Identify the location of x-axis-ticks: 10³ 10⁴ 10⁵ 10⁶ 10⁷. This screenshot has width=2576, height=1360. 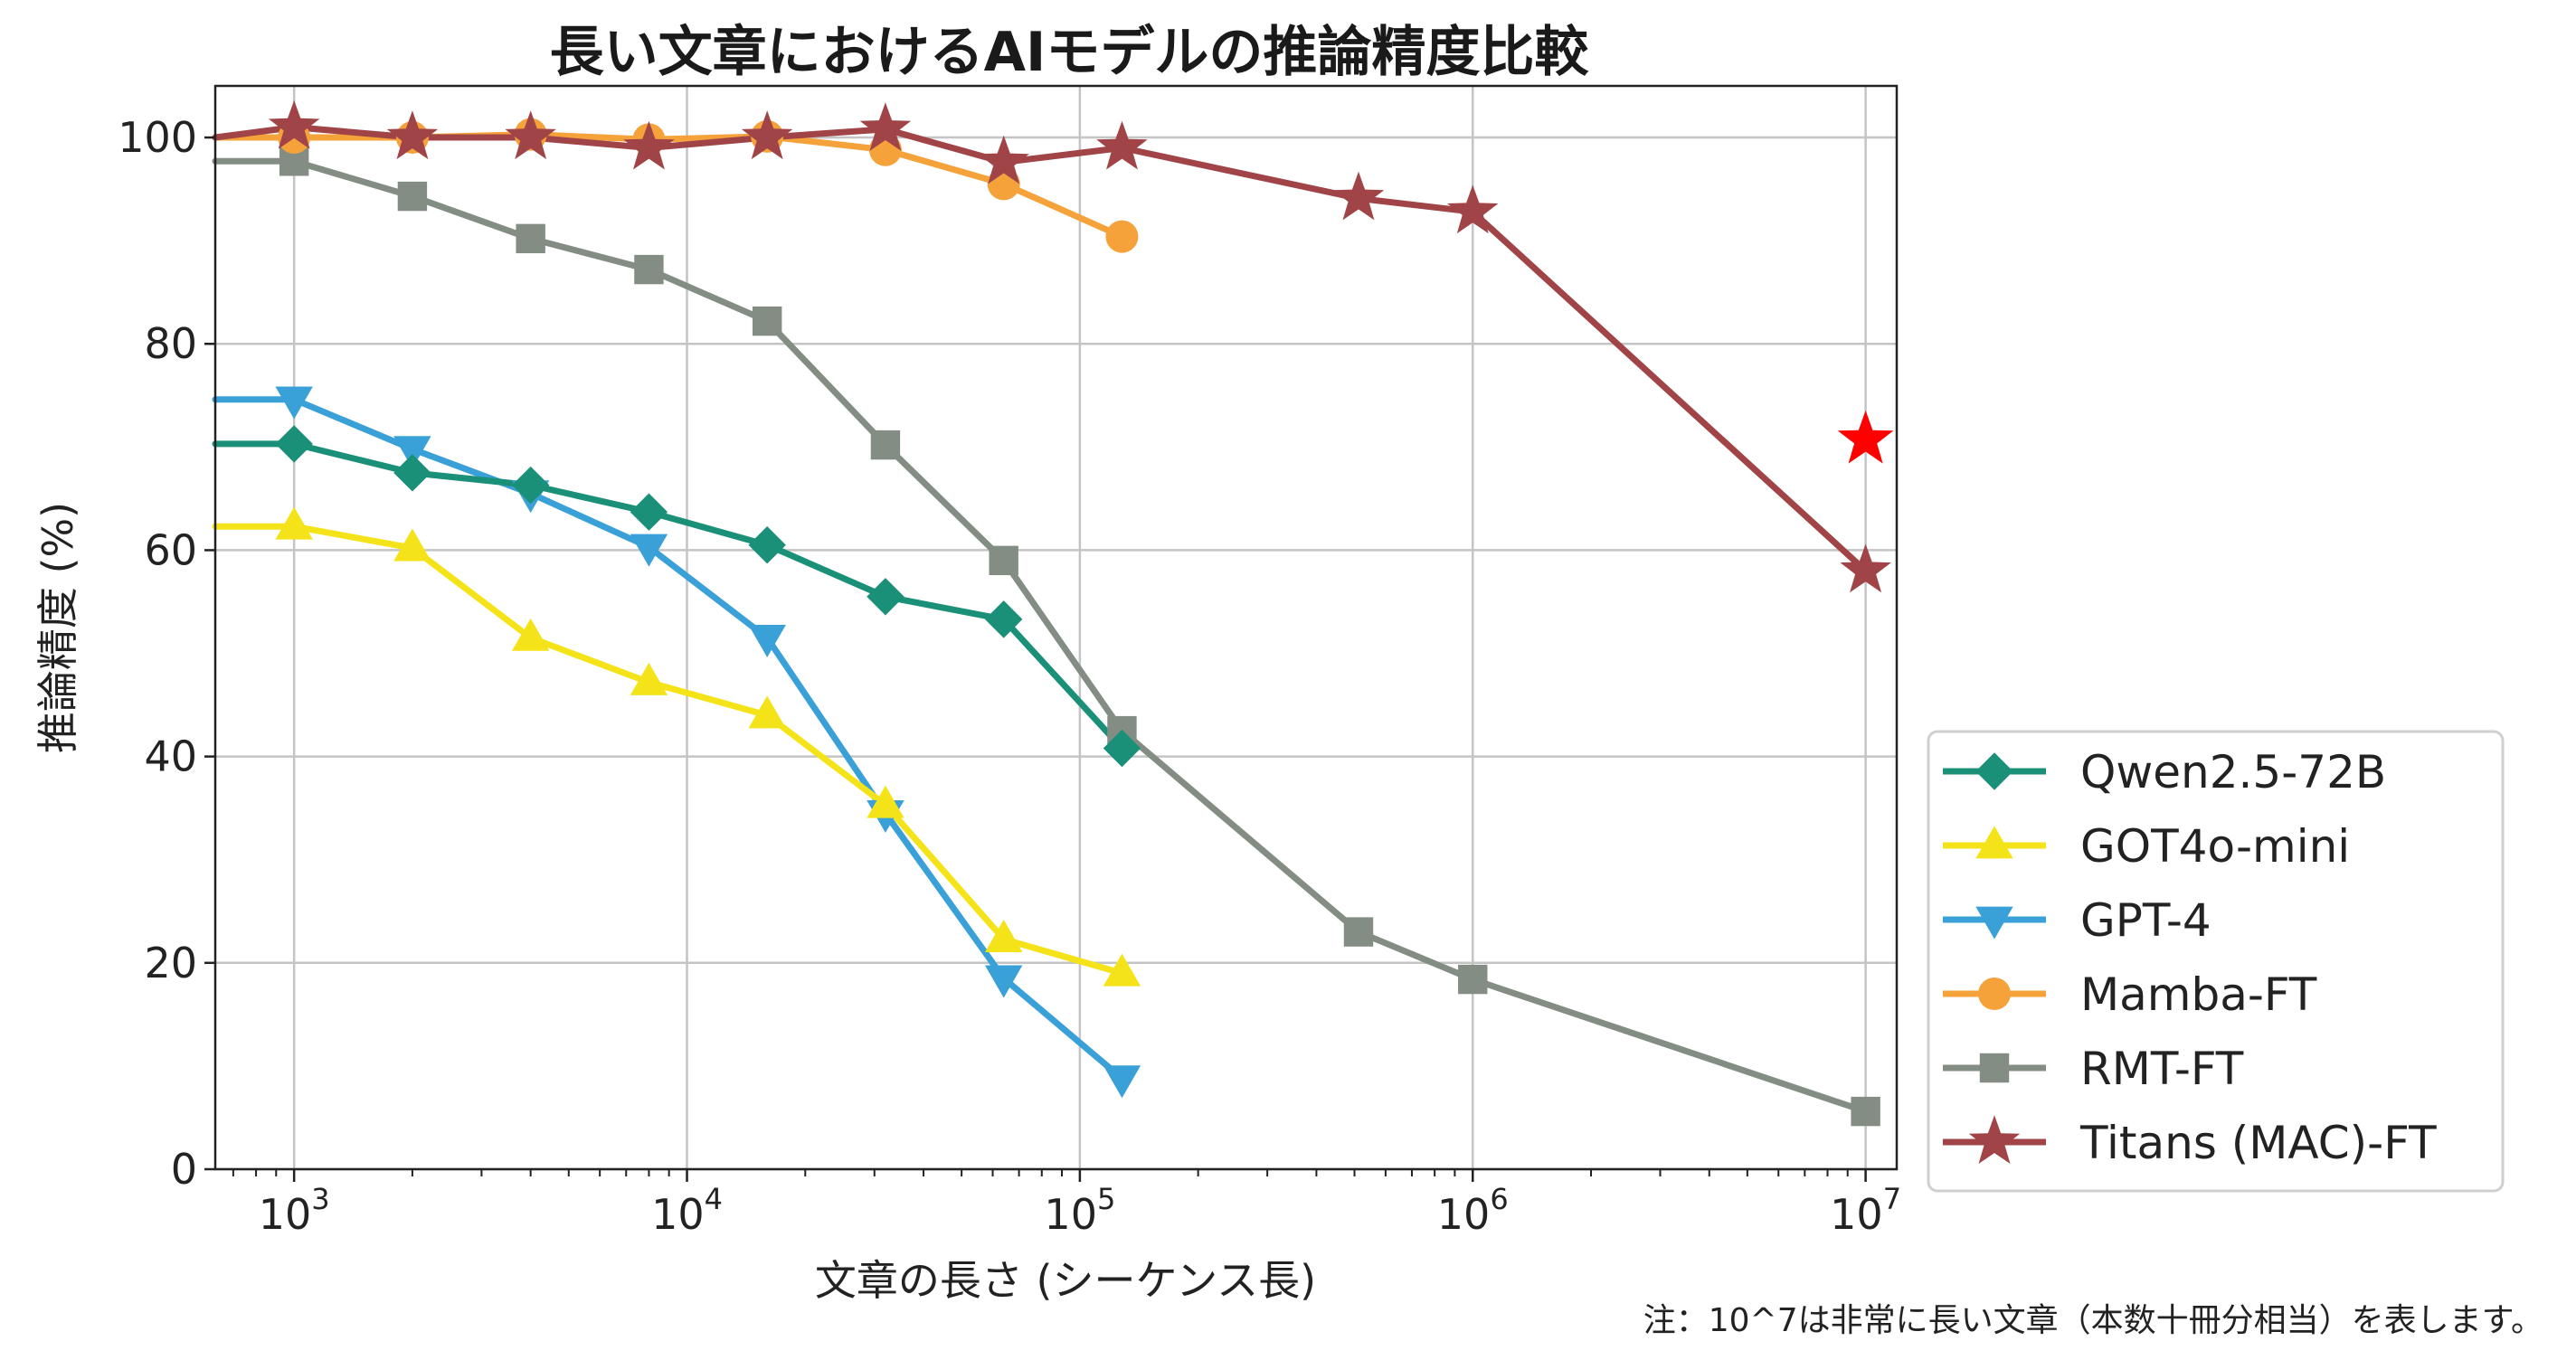
(1067, 1204).